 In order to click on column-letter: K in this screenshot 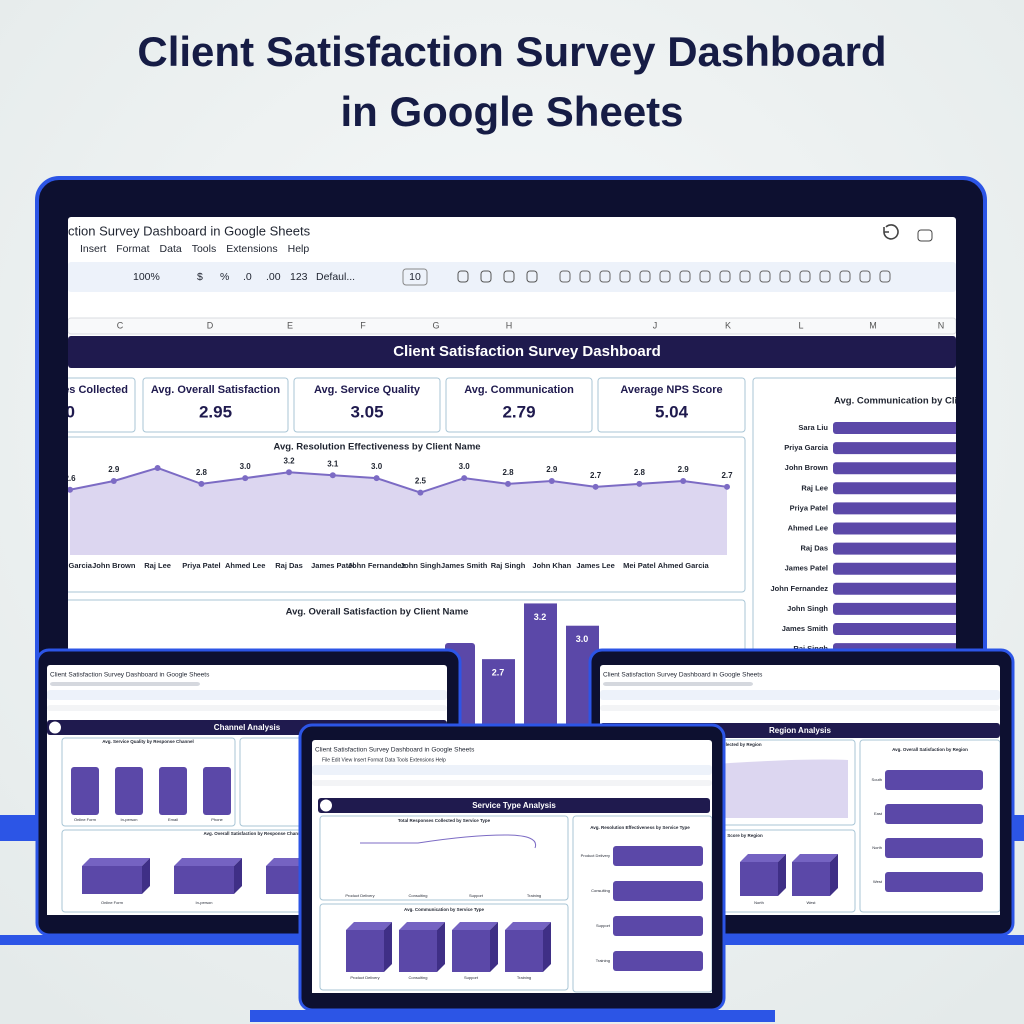, I will do `click(728, 325)`.